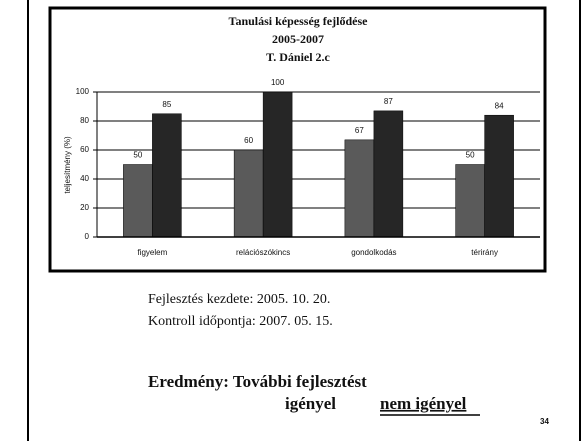 This screenshot has width=585, height=441. I want to click on y-tick-label: 80, so click(84, 120).